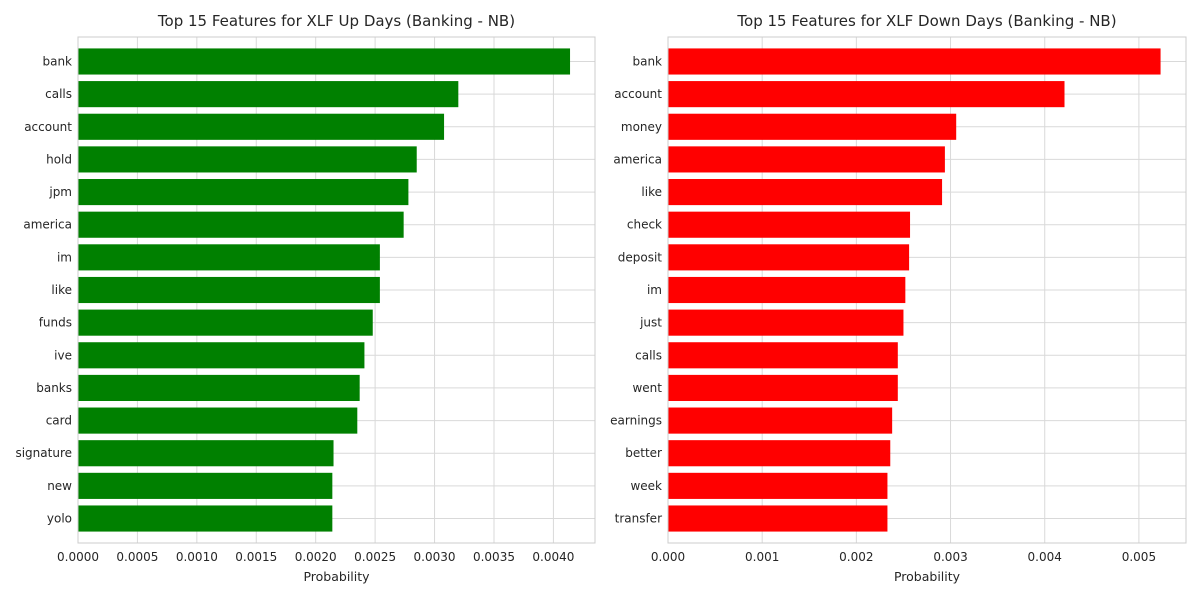  What do you see at coordinates (78, 557) in the screenshot?
I see `panel-1-x-tick-label: 0.0000` at bounding box center [78, 557].